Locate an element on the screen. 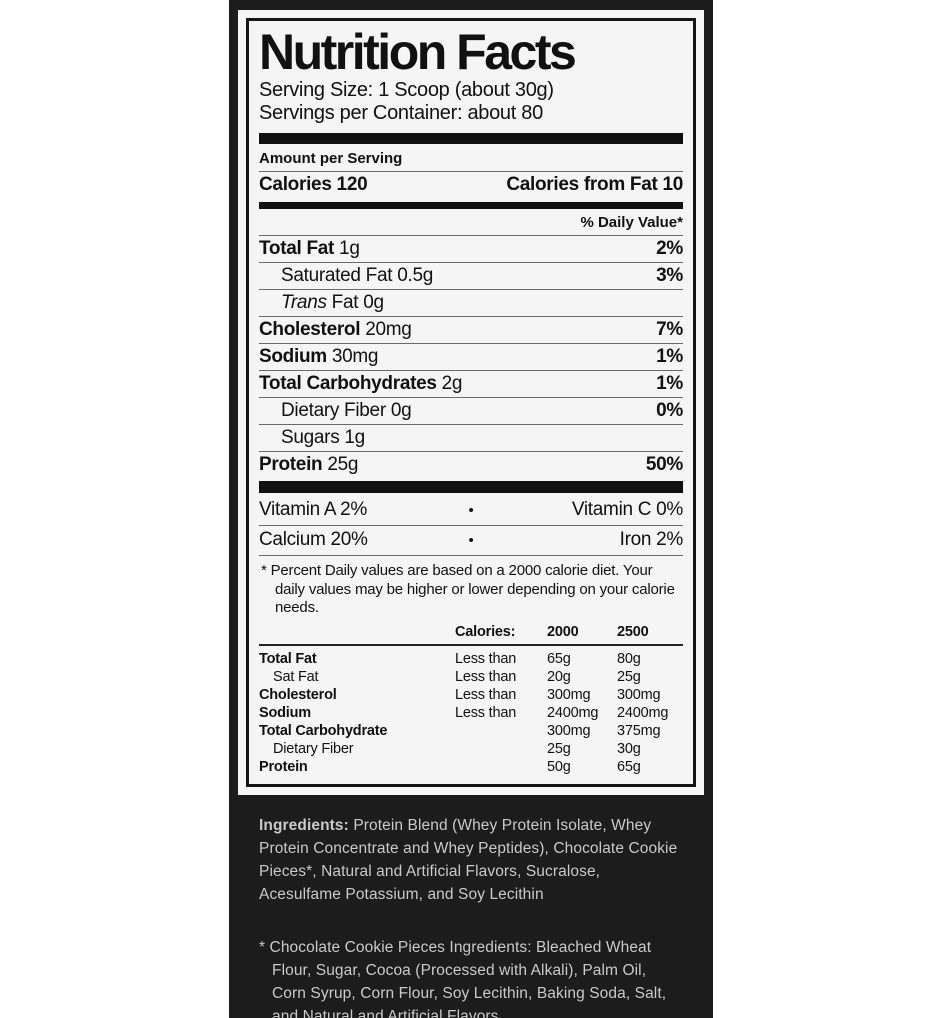 Image resolution: width=940 pixels, height=1018 pixels. ingredients-label: Ingredients: is located at coordinates (304, 825).